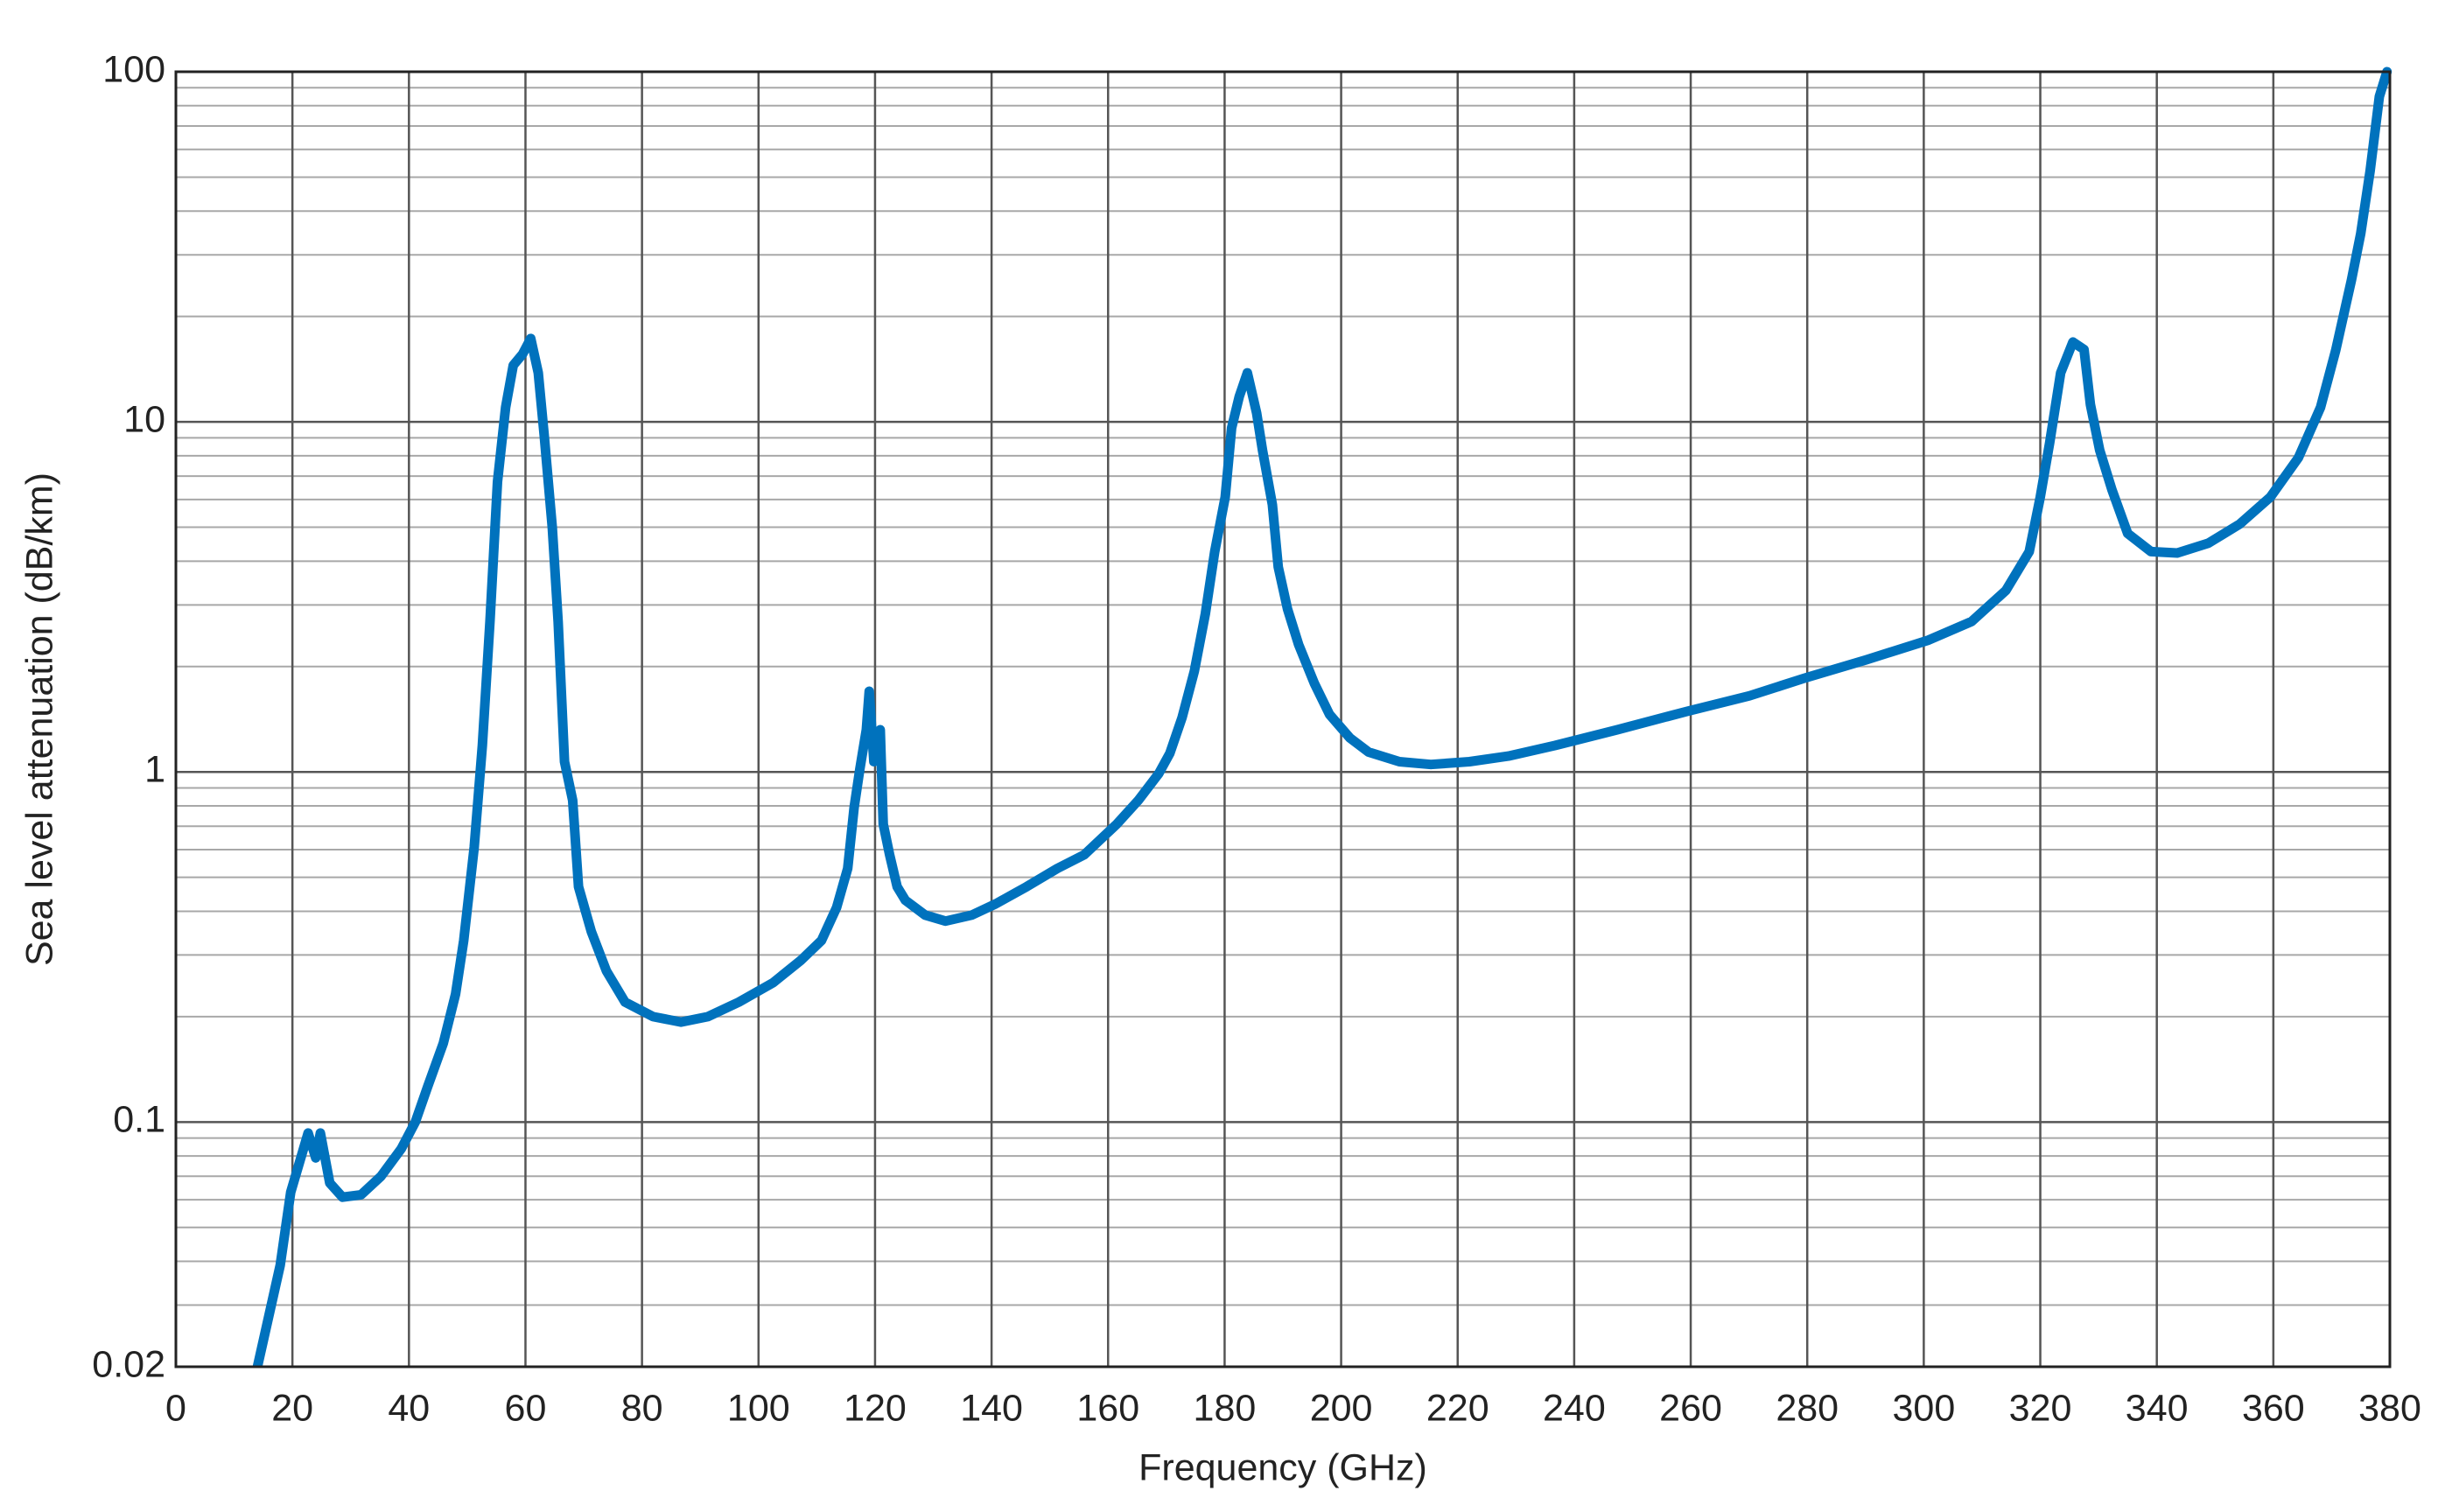  Describe the element at coordinates (875, 1408) in the screenshot. I see `x-tick-label: 120` at that location.